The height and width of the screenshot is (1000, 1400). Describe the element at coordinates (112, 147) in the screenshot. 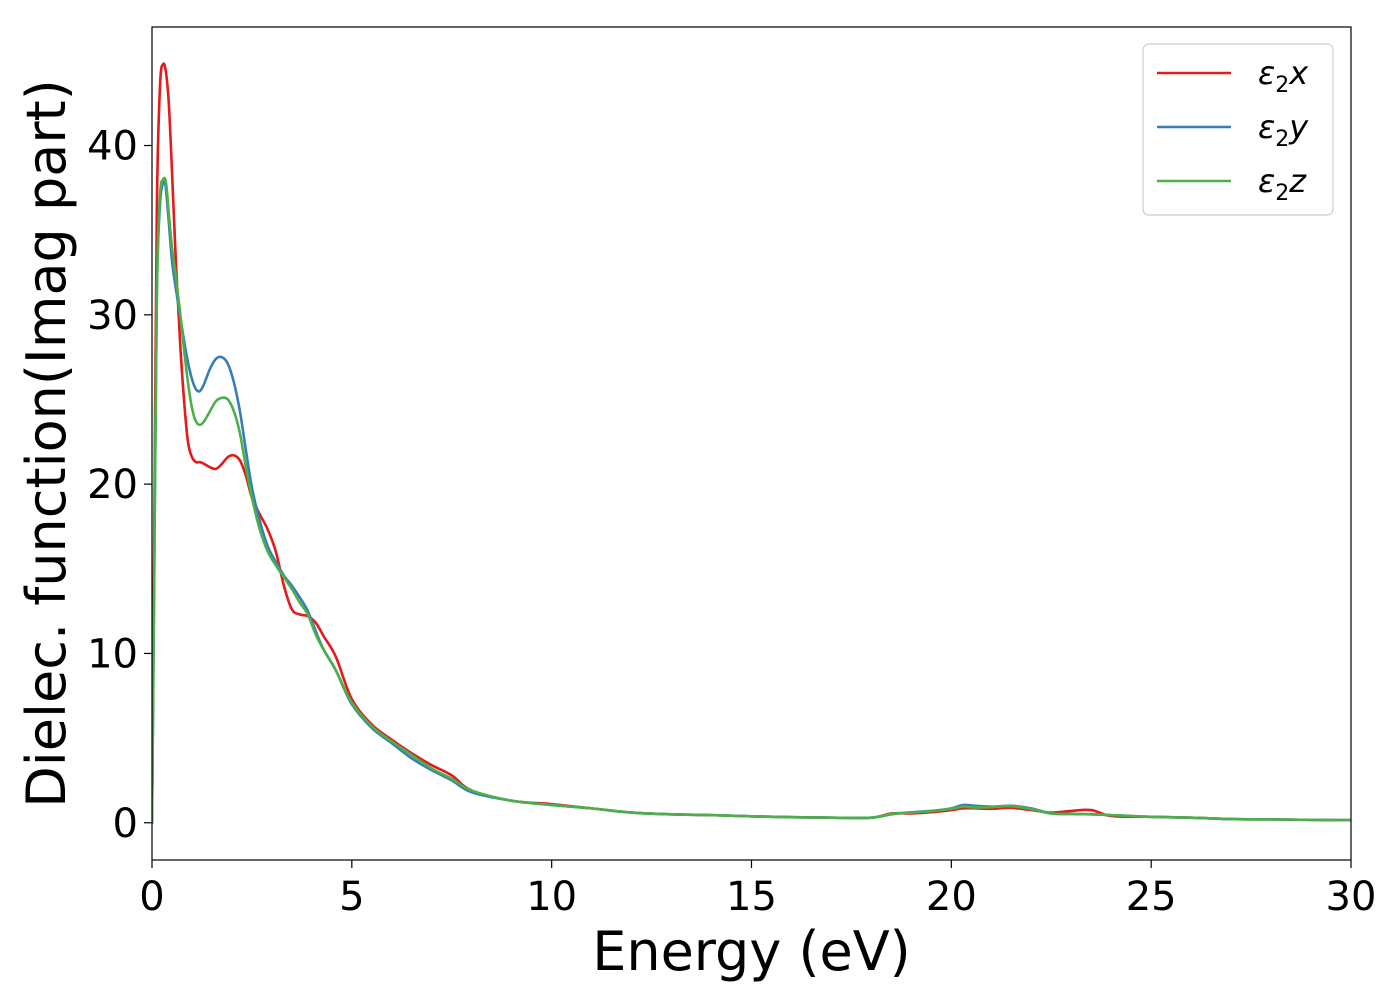

I see `y-tick-label: 40` at that location.